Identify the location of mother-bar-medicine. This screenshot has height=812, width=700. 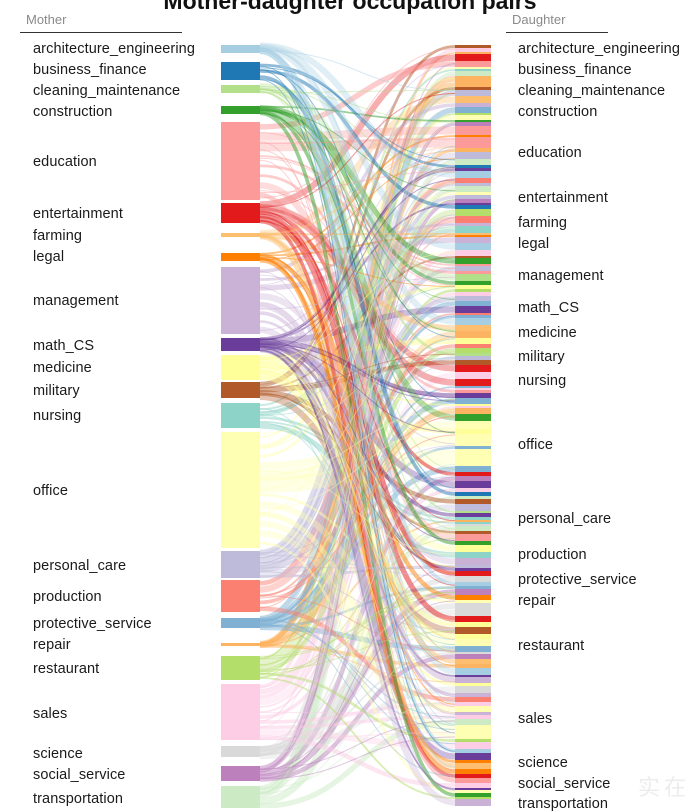
(240, 367).